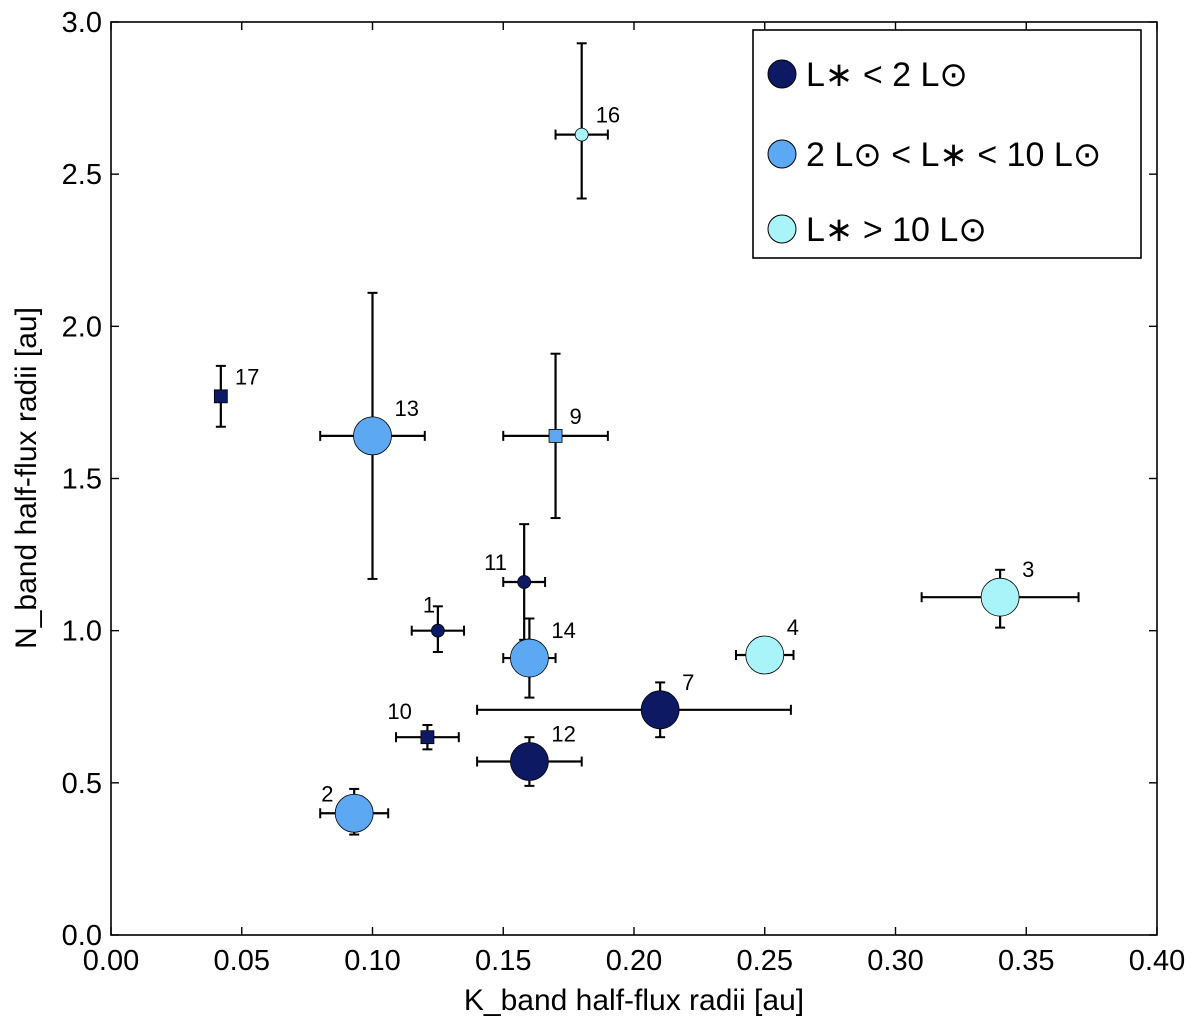 The height and width of the screenshot is (1025, 1200). What do you see at coordinates (1026, 961) in the screenshot?
I see `x-tick-label: 0.35` at bounding box center [1026, 961].